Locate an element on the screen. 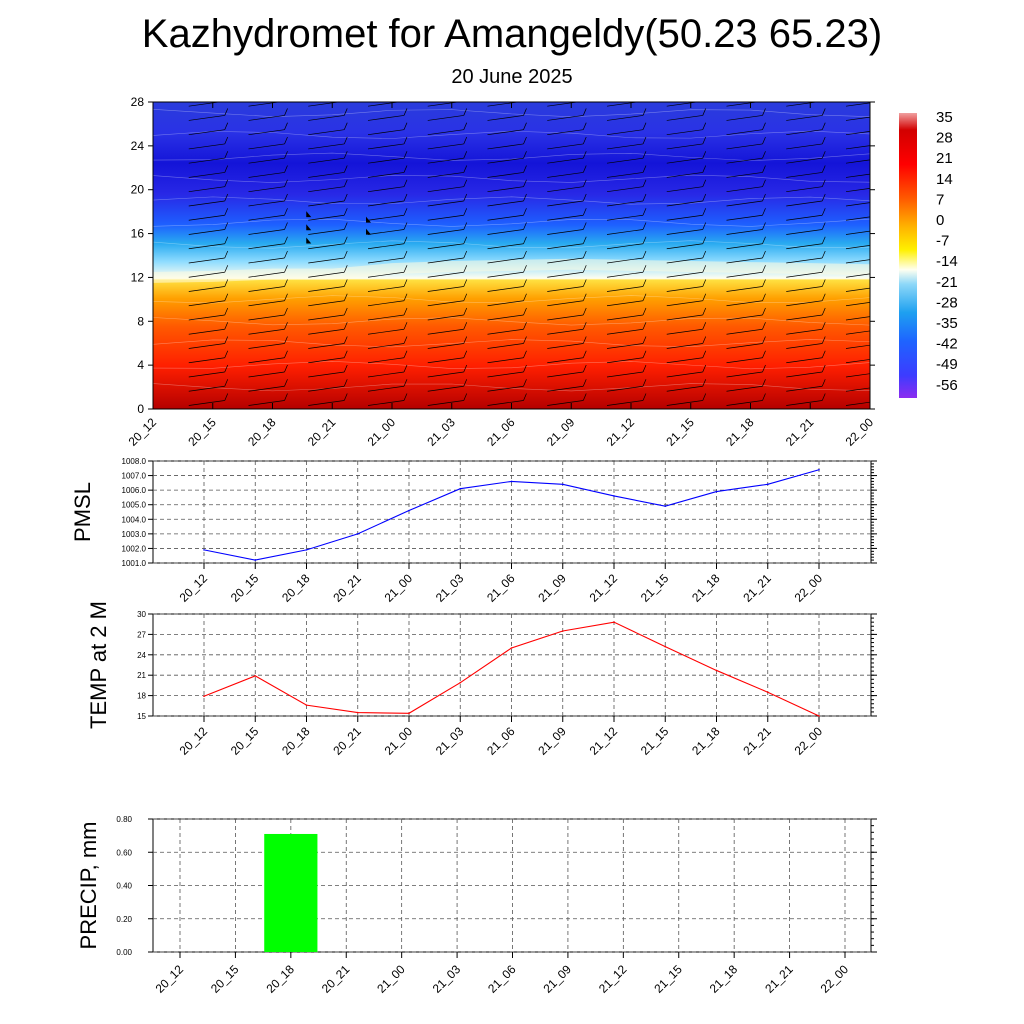 This screenshot has width=1024, height=1024. x-tick-label: 20_21 is located at coordinates (322, 432).